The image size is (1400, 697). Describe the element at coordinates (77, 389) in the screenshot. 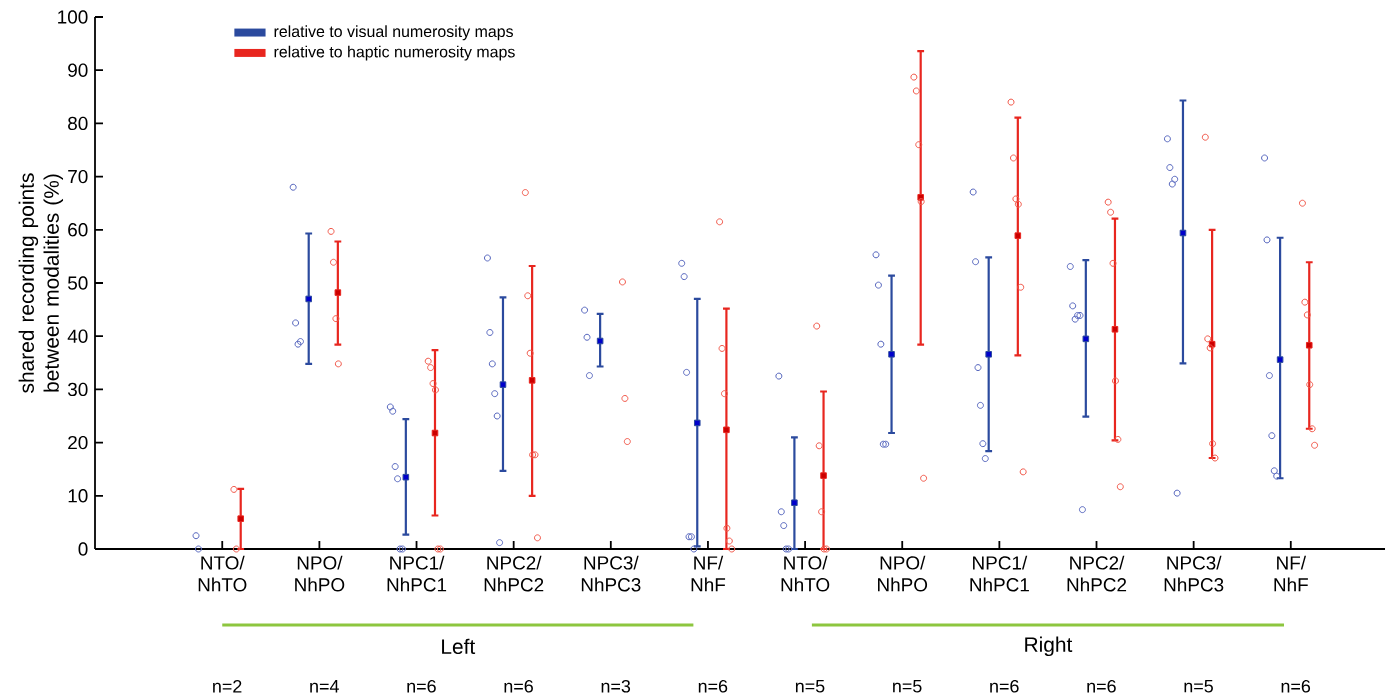

I see `y-tick-label: 30` at that location.